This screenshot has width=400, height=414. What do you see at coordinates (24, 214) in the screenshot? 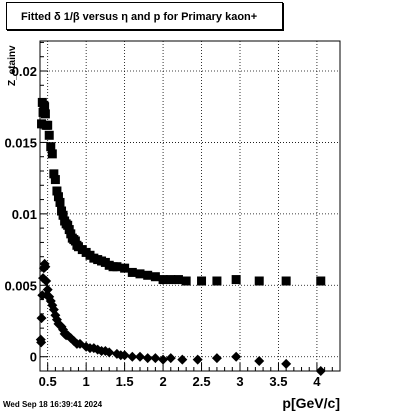
I see `y-tick-label: 0.01` at bounding box center [24, 214].